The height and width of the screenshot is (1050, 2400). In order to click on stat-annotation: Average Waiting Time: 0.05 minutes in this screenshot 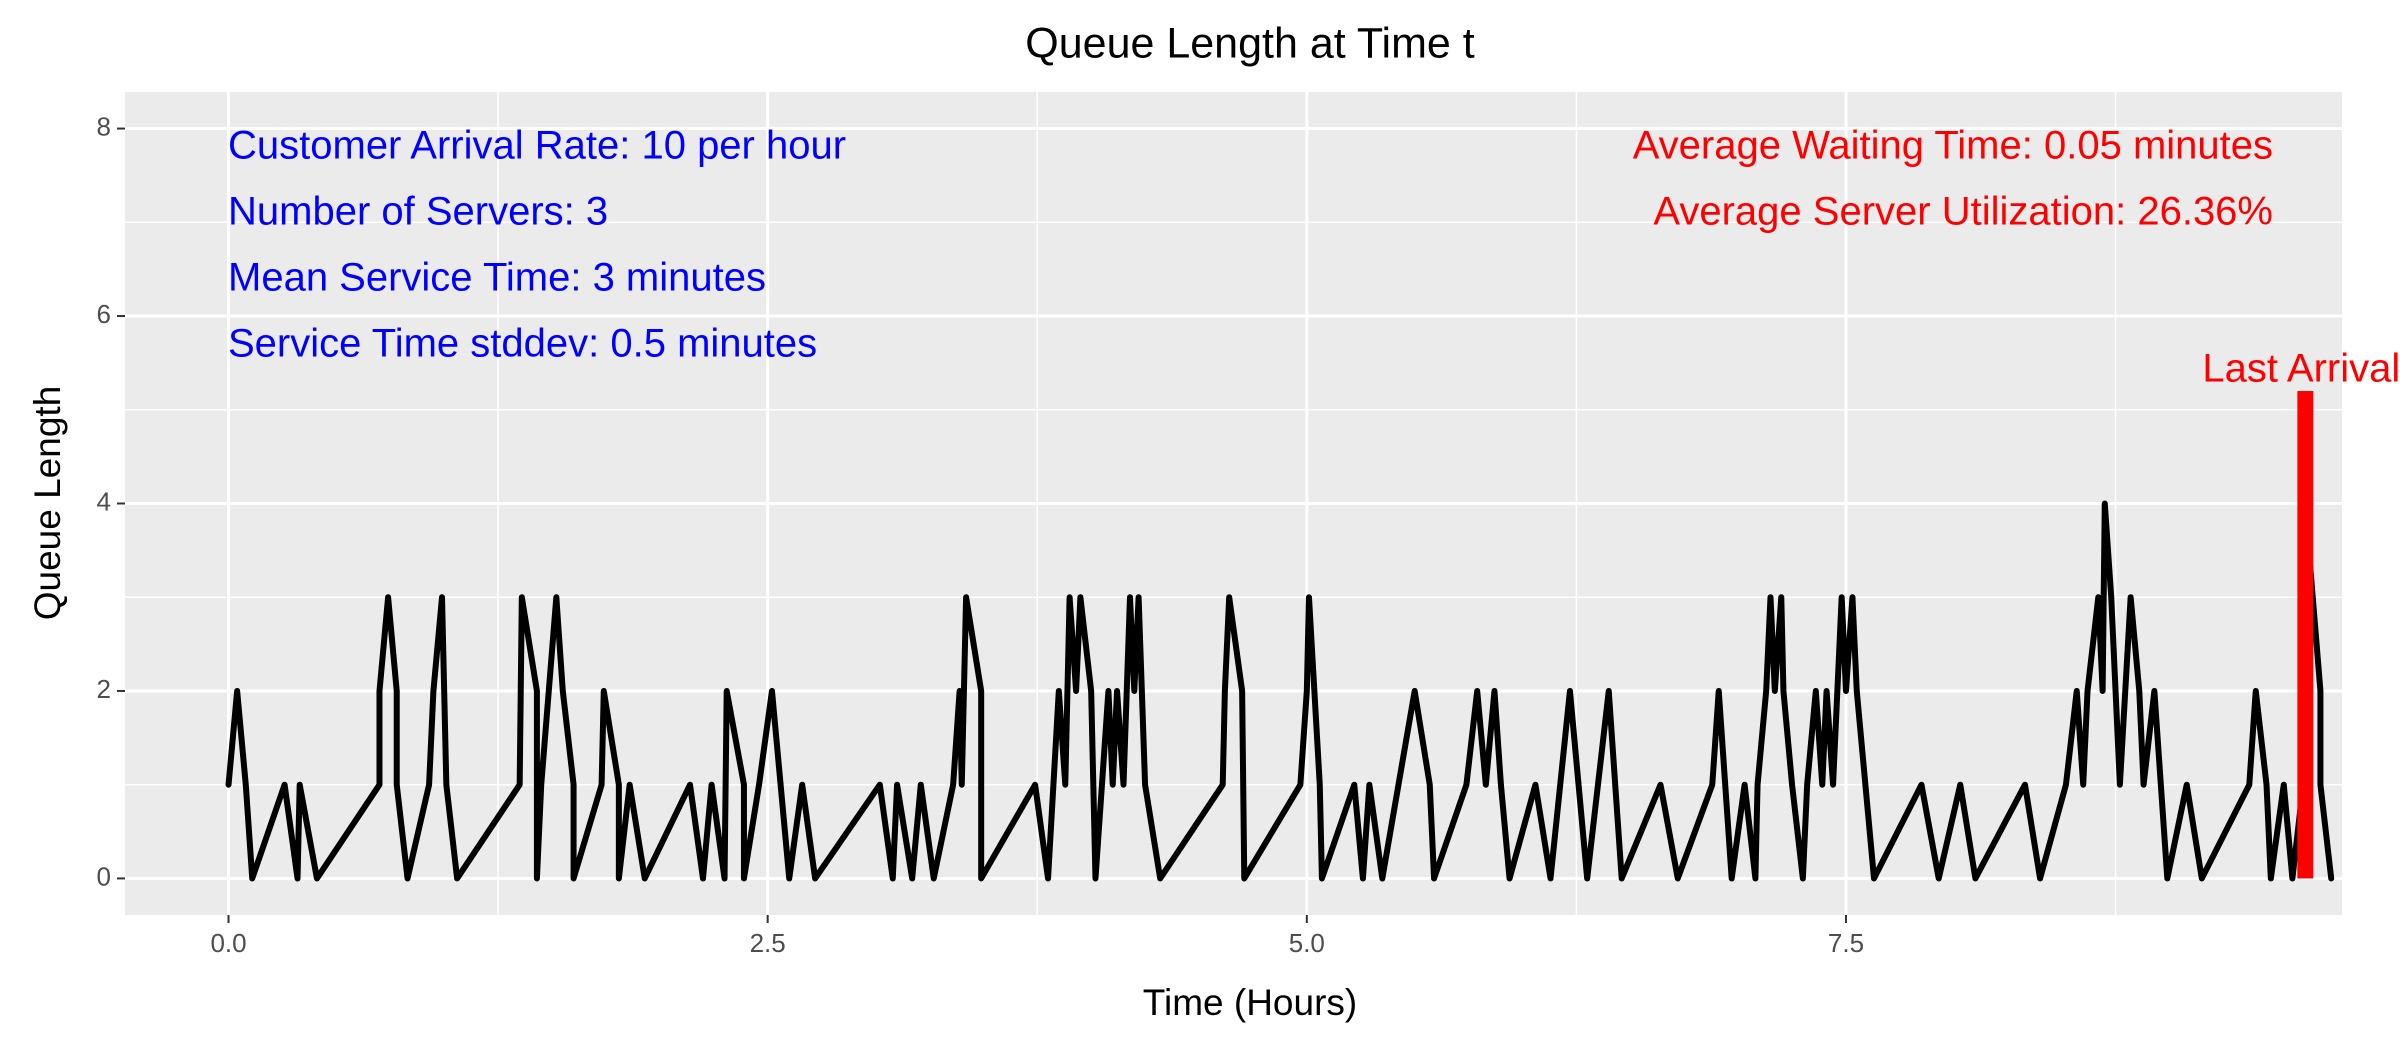, I will do `click(1953, 146)`.